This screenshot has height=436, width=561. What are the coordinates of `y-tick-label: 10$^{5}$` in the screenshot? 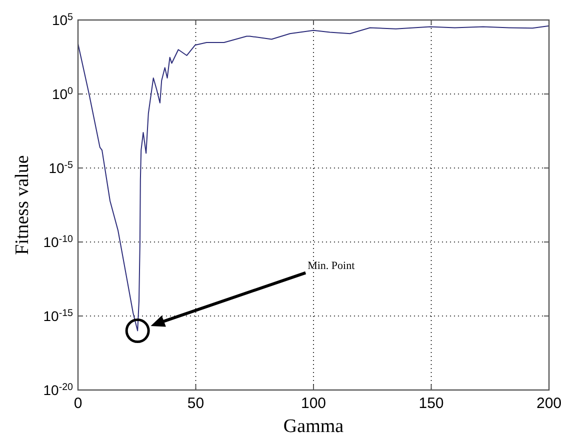 It's located at (63, 20).